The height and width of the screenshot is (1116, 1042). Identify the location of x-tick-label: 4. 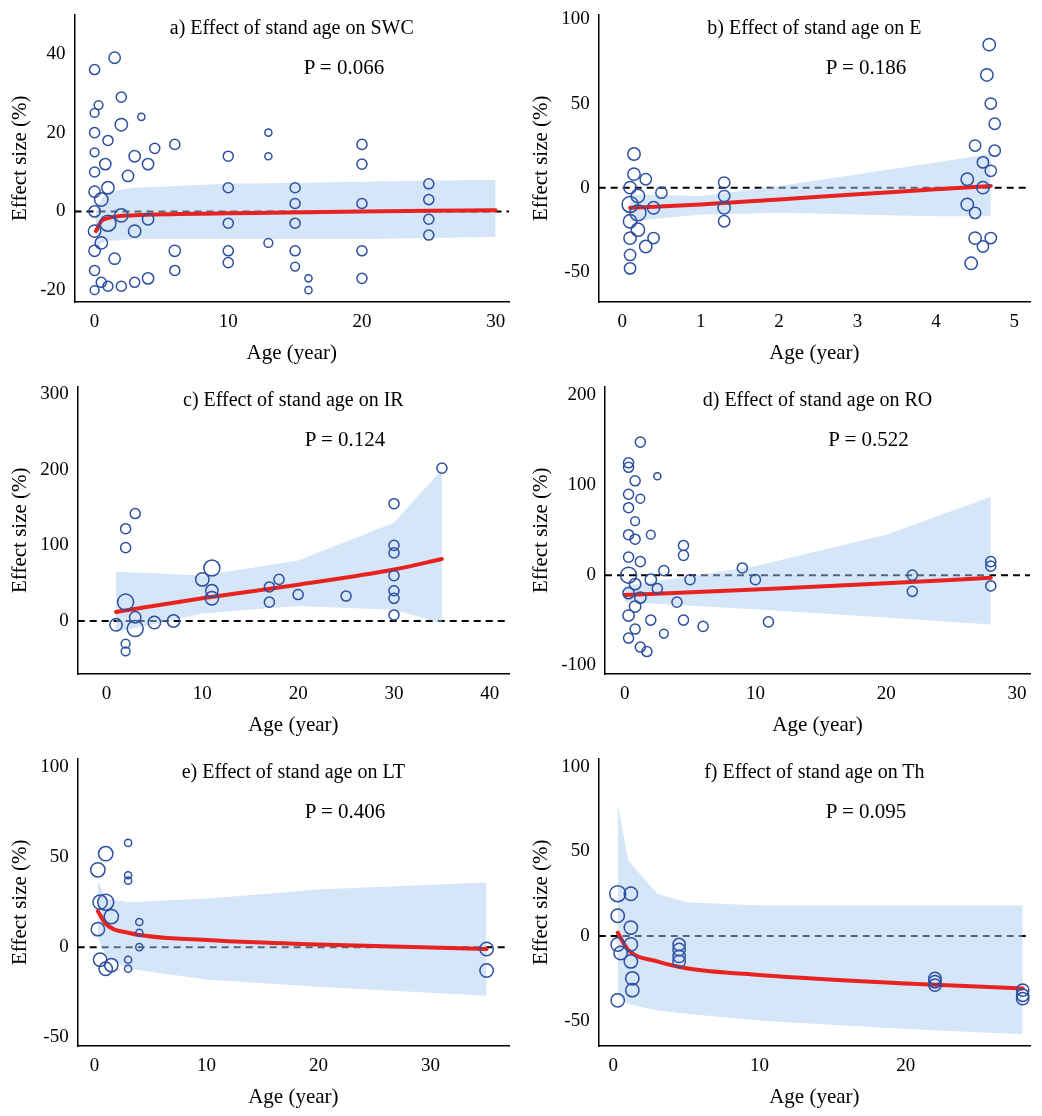
(936, 321).